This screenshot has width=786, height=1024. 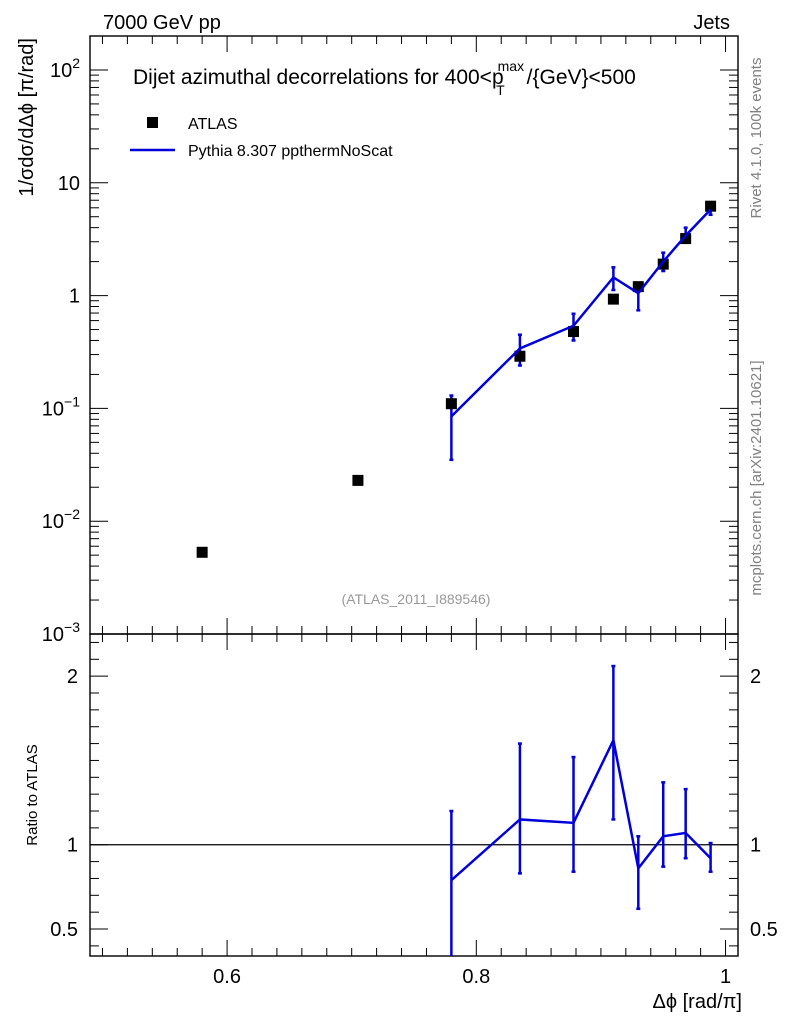 What do you see at coordinates (511, 66) in the screenshot?
I see `chart-title-sup: max` at bounding box center [511, 66].